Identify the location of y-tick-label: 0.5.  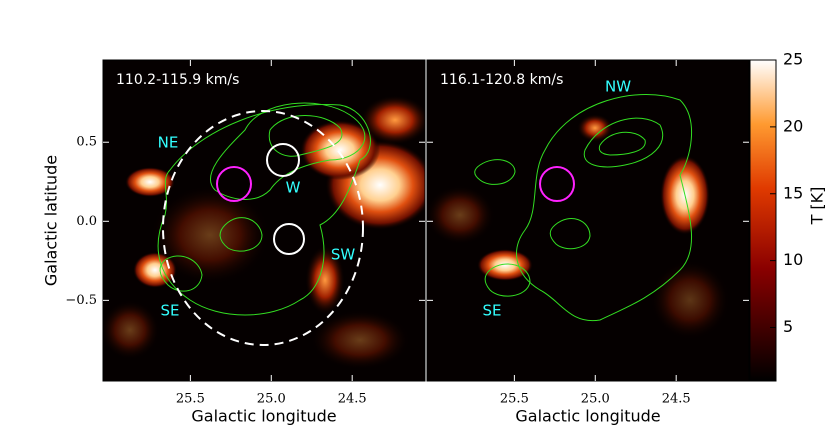
(86, 142).